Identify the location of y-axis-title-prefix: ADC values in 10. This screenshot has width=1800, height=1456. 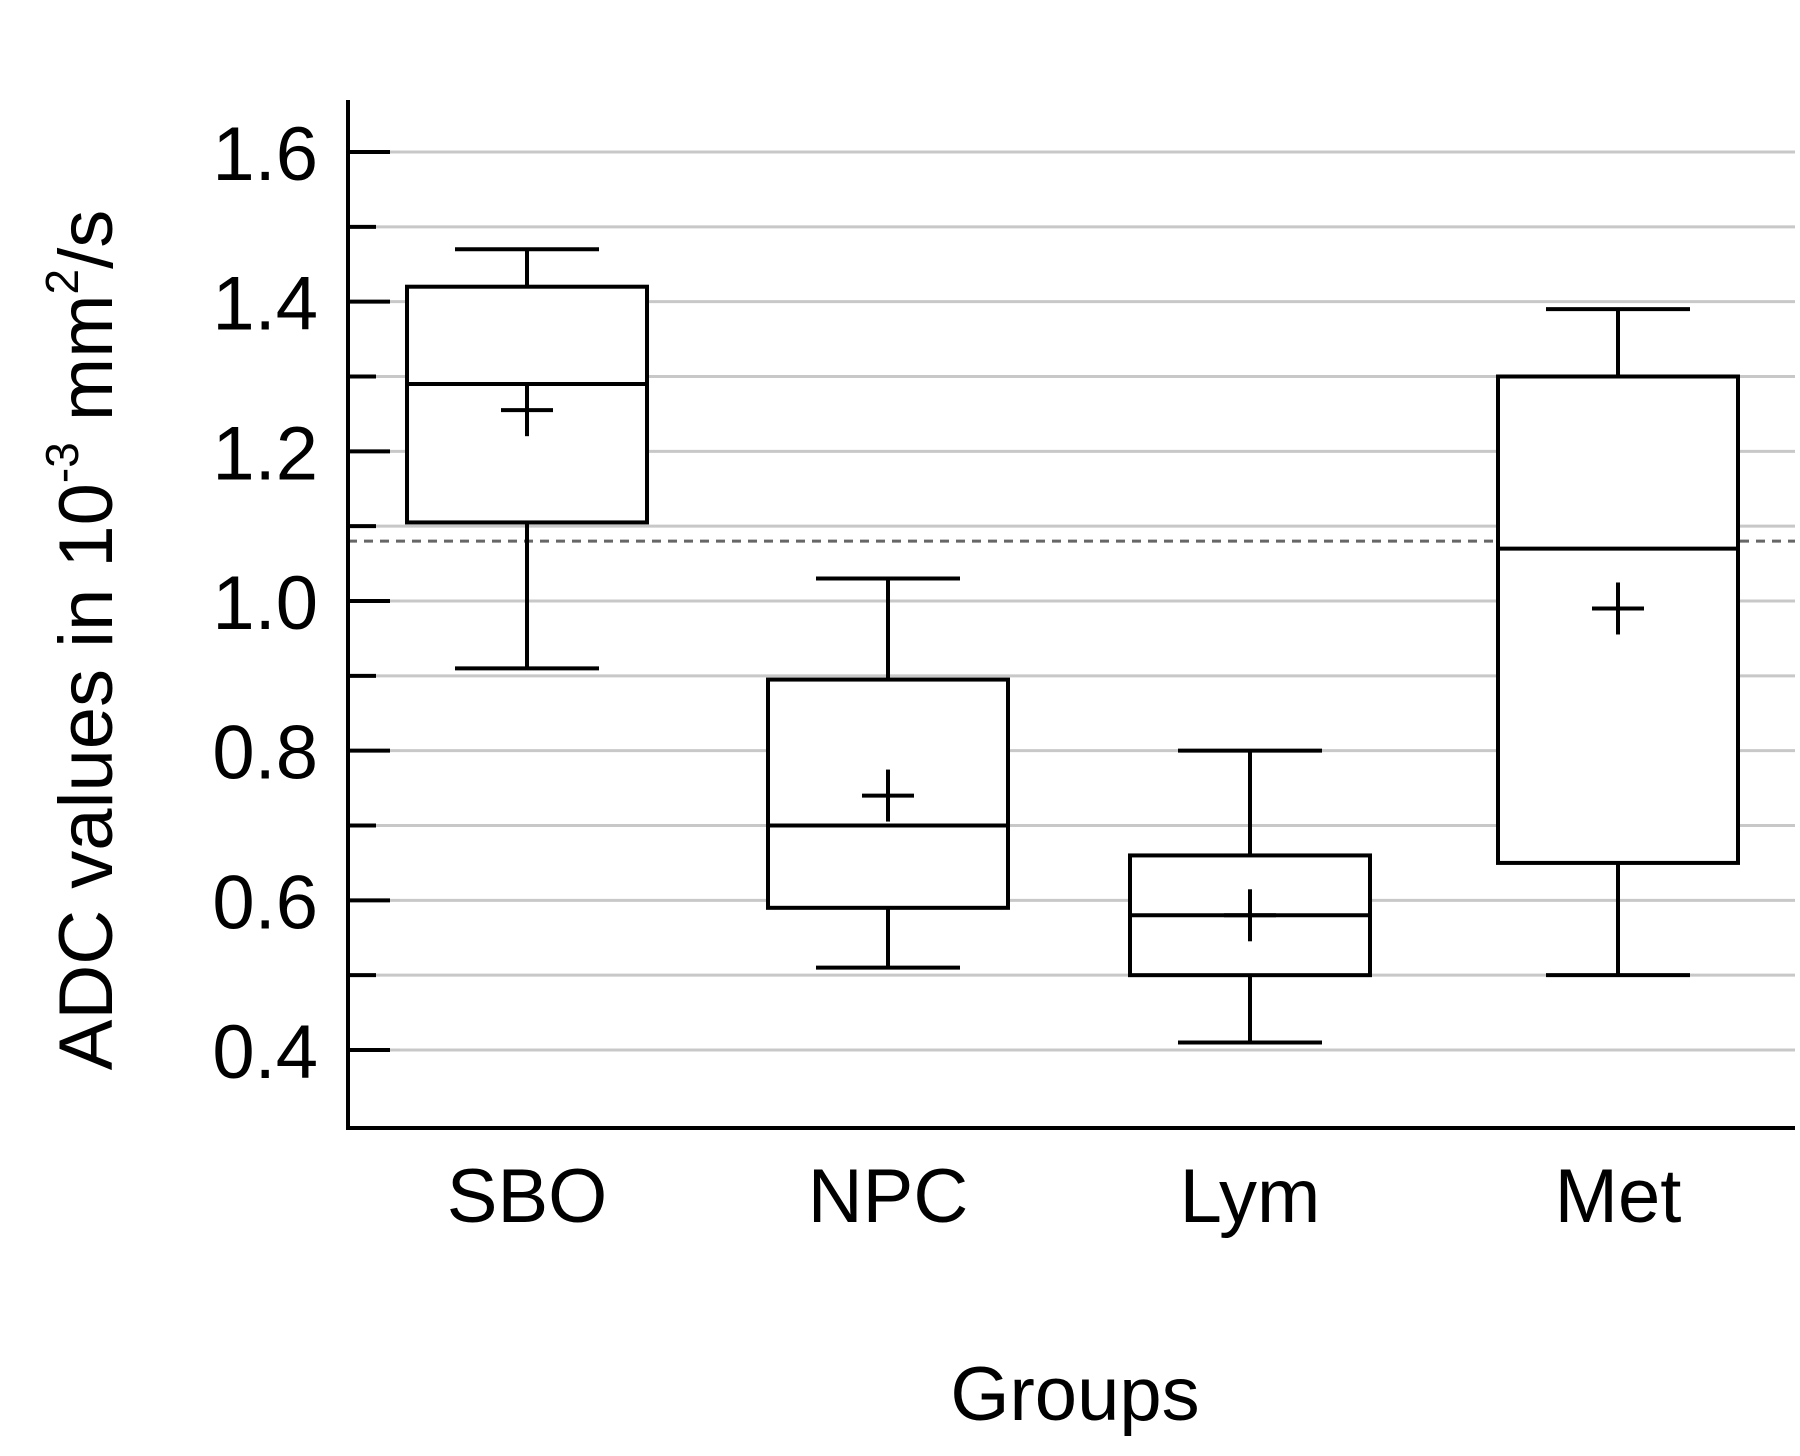
(86, 776).